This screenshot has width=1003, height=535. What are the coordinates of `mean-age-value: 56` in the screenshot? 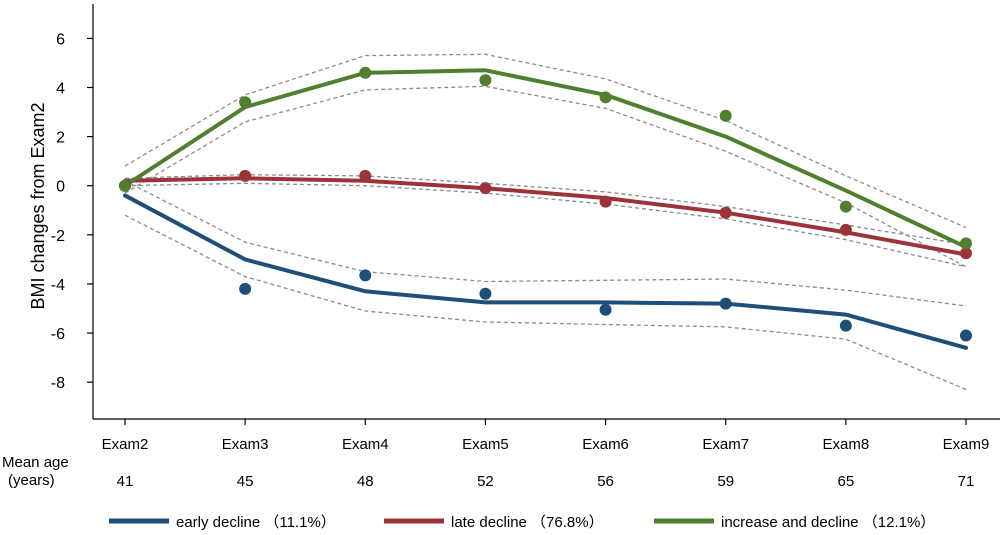 It's located at (605, 481).